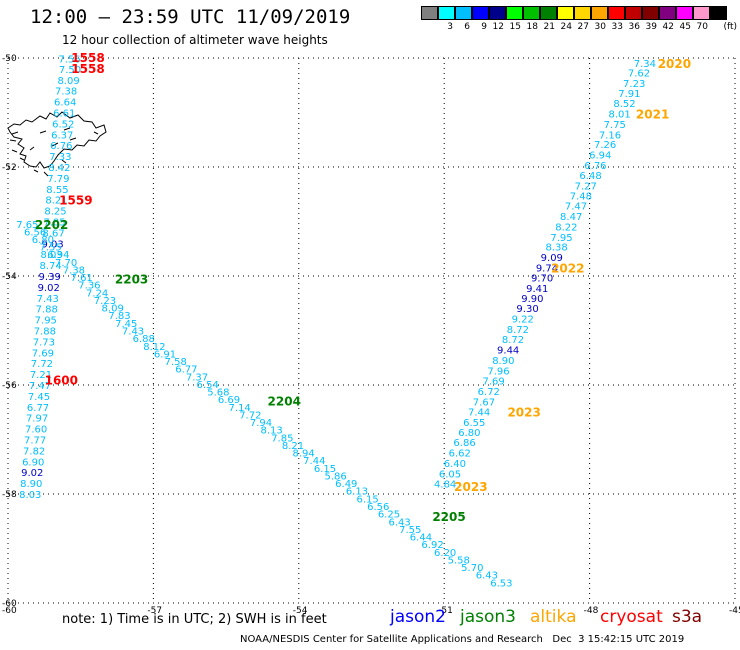 The height and width of the screenshot is (650, 740). What do you see at coordinates (620, 115) in the screenshot?
I see `wave-height-label: 8.01` at bounding box center [620, 115].